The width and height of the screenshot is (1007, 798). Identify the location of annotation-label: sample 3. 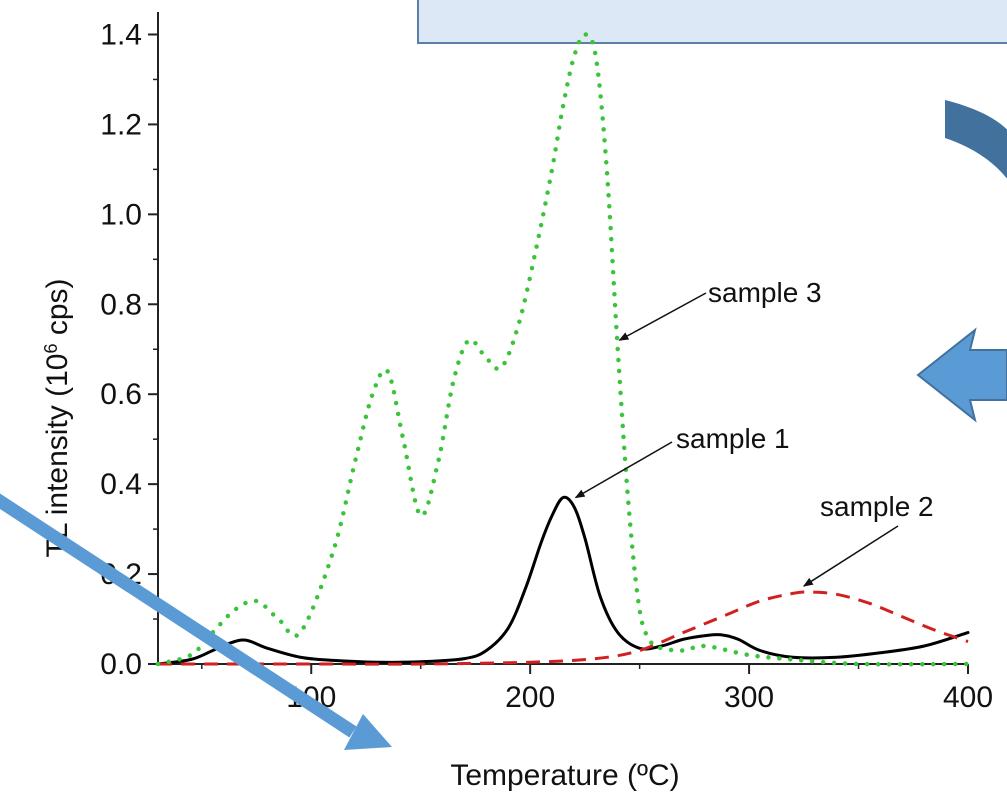
(765, 292).